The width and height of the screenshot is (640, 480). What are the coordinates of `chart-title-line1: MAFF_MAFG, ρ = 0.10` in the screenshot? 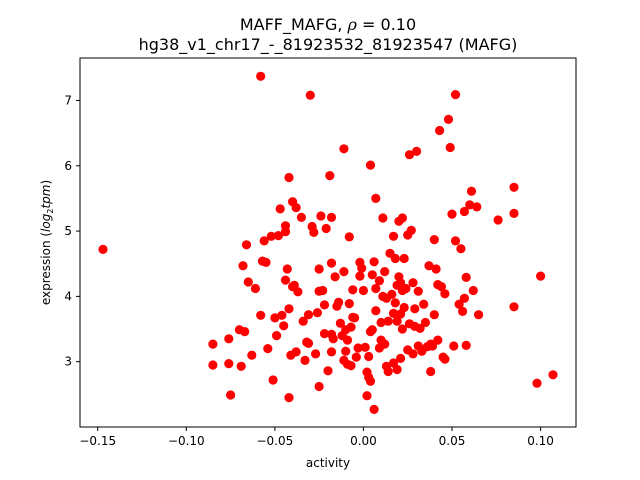 It's located at (328, 25).